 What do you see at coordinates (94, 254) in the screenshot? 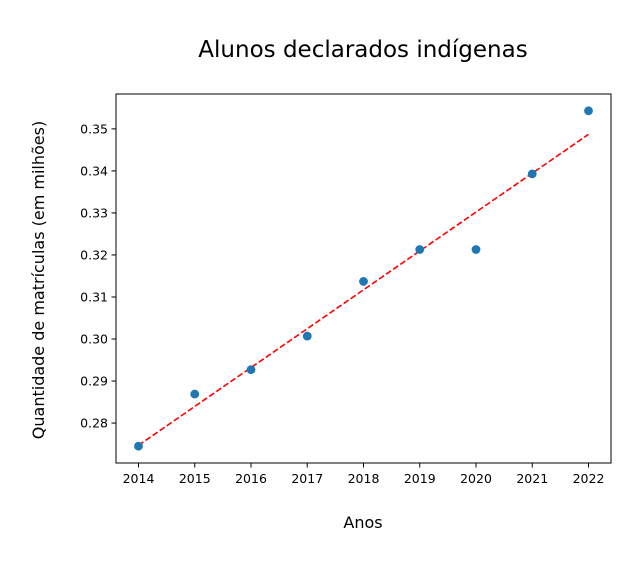
I see `y-tick-label: 0.32` at bounding box center [94, 254].